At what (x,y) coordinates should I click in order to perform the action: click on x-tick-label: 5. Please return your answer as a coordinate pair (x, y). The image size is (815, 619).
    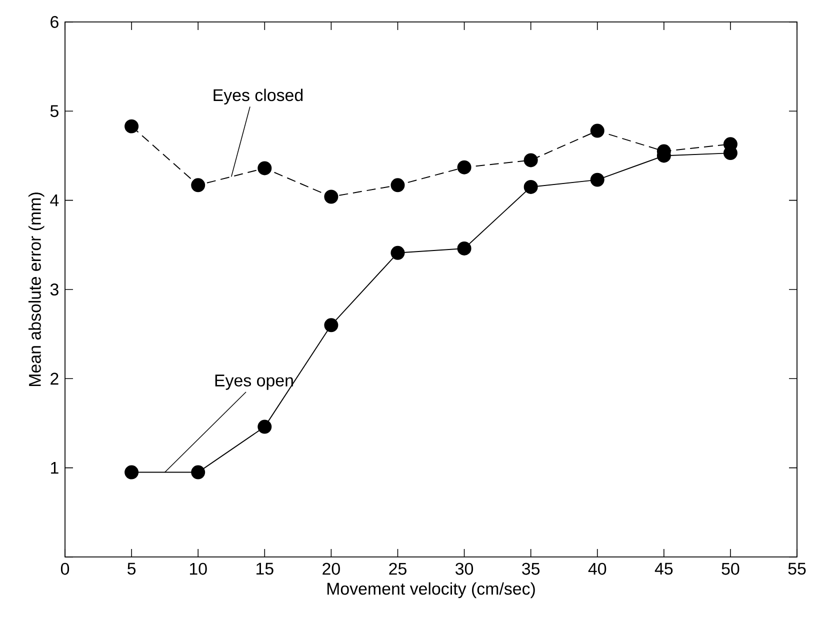
    Looking at the image, I should click on (132, 568).